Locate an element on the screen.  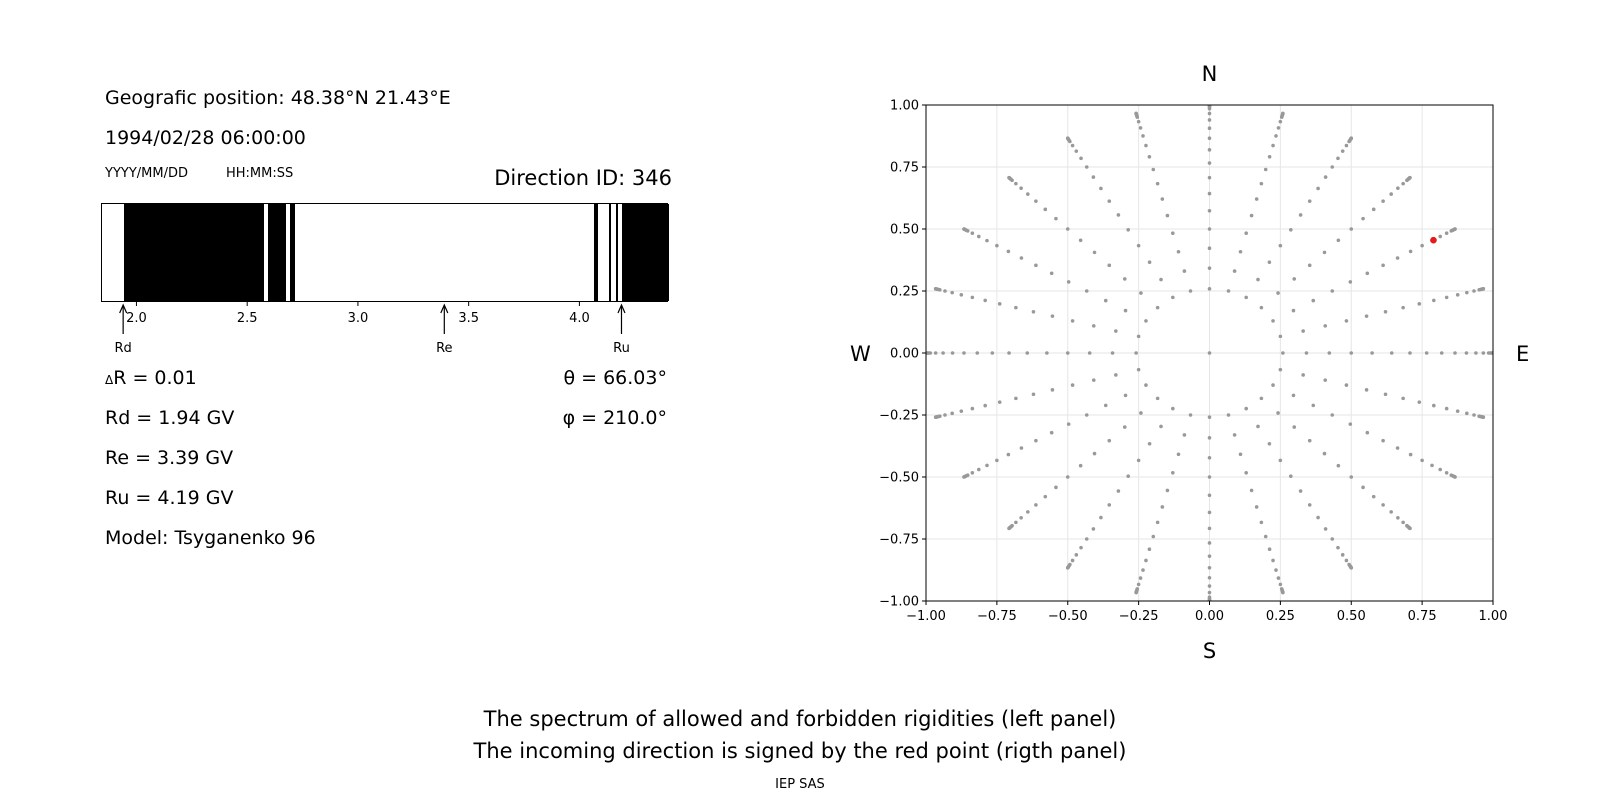
geographic-position: Geografic position: 48.38°N 21.43°E is located at coordinates (278, 98).